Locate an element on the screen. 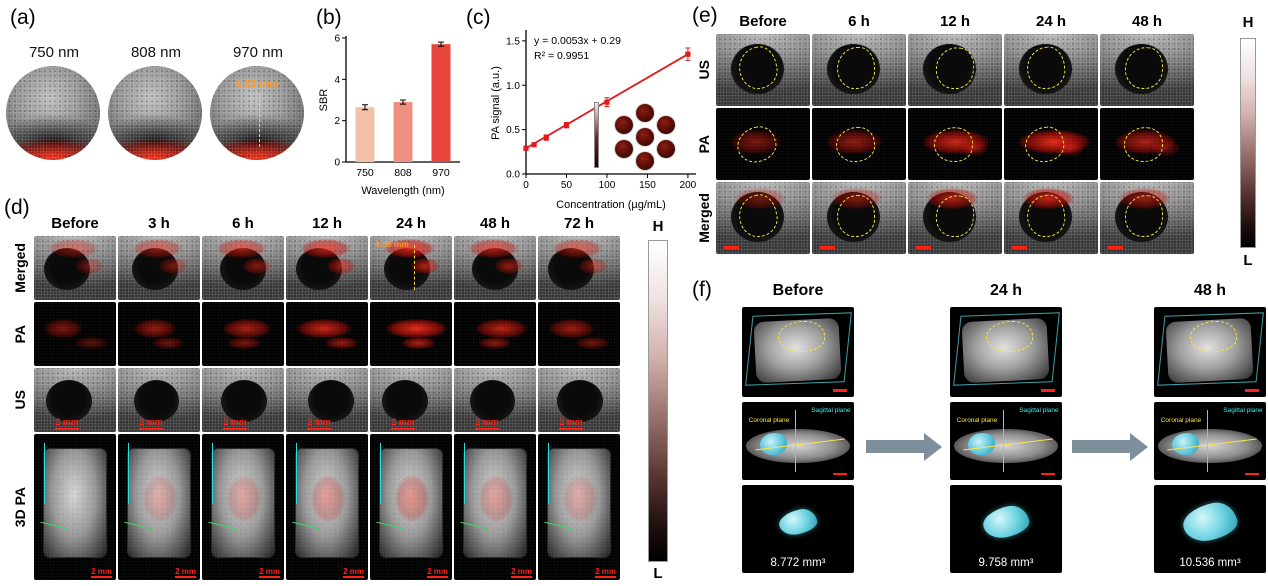 This screenshot has height=586, width=1268. tile-pa3d-2: 2 mm is located at coordinates (243, 507).